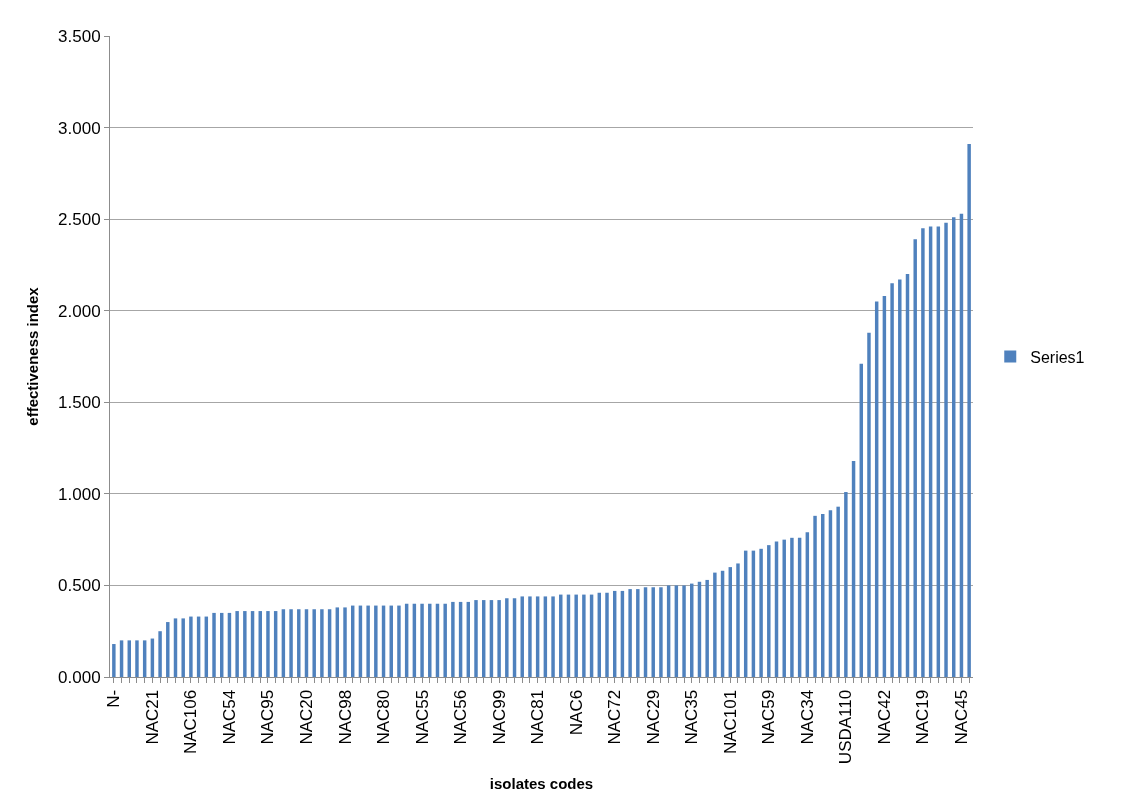 The height and width of the screenshot is (802, 1123). Describe the element at coordinates (730, 722) in the screenshot. I see `x-tick-label: NAC101` at that location.